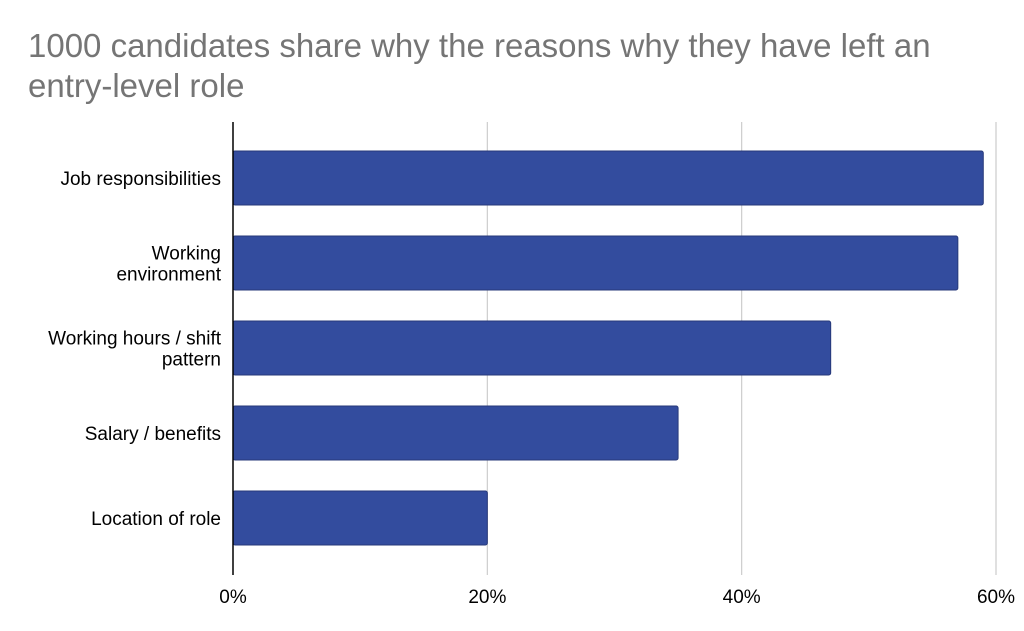 The image size is (1024, 631). What do you see at coordinates (996, 597) in the screenshot?
I see `x-tick-label: 60%` at bounding box center [996, 597].